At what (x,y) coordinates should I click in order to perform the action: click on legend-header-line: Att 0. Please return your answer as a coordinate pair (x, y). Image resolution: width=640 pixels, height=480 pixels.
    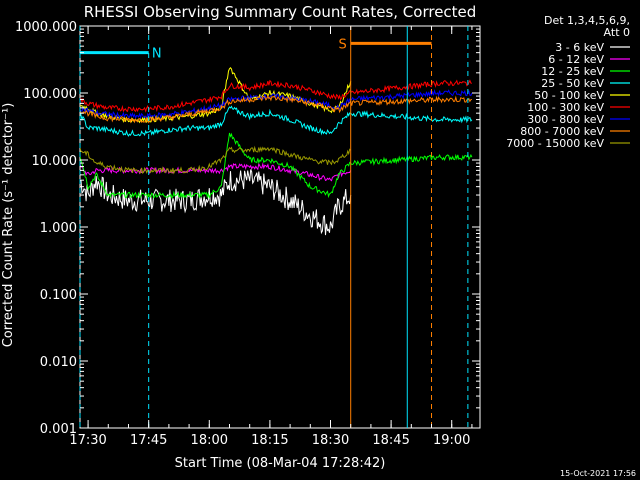
    Looking at the image, I should click on (617, 32).